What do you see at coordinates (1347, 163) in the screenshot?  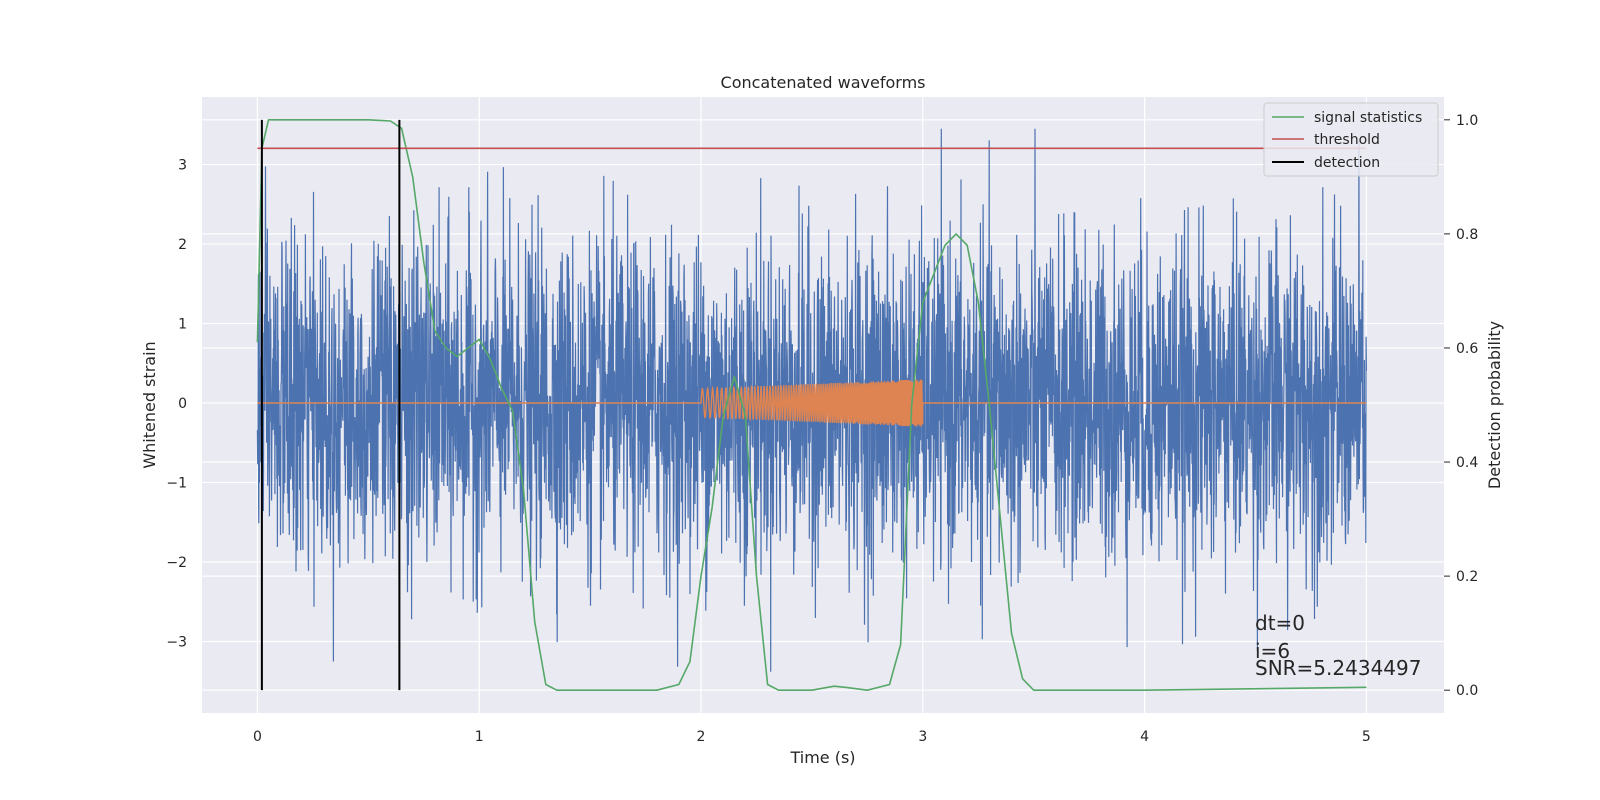 I see `legend-label-detection: detection` at bounding box center [1347, 163].